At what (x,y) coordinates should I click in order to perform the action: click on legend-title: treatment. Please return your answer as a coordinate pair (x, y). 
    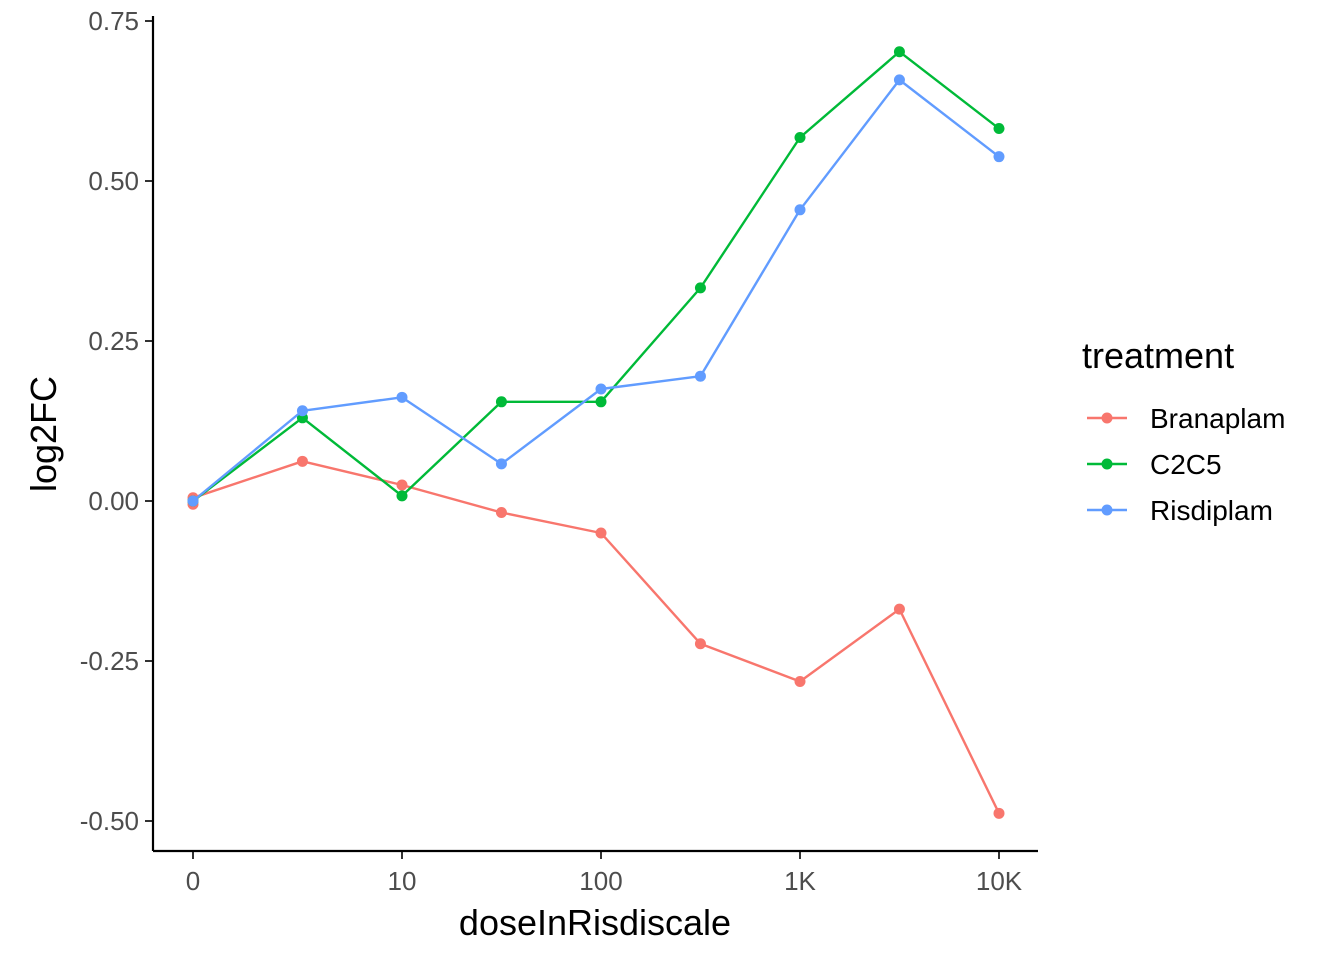
    Looking at the image, I should click on (1158, 355).